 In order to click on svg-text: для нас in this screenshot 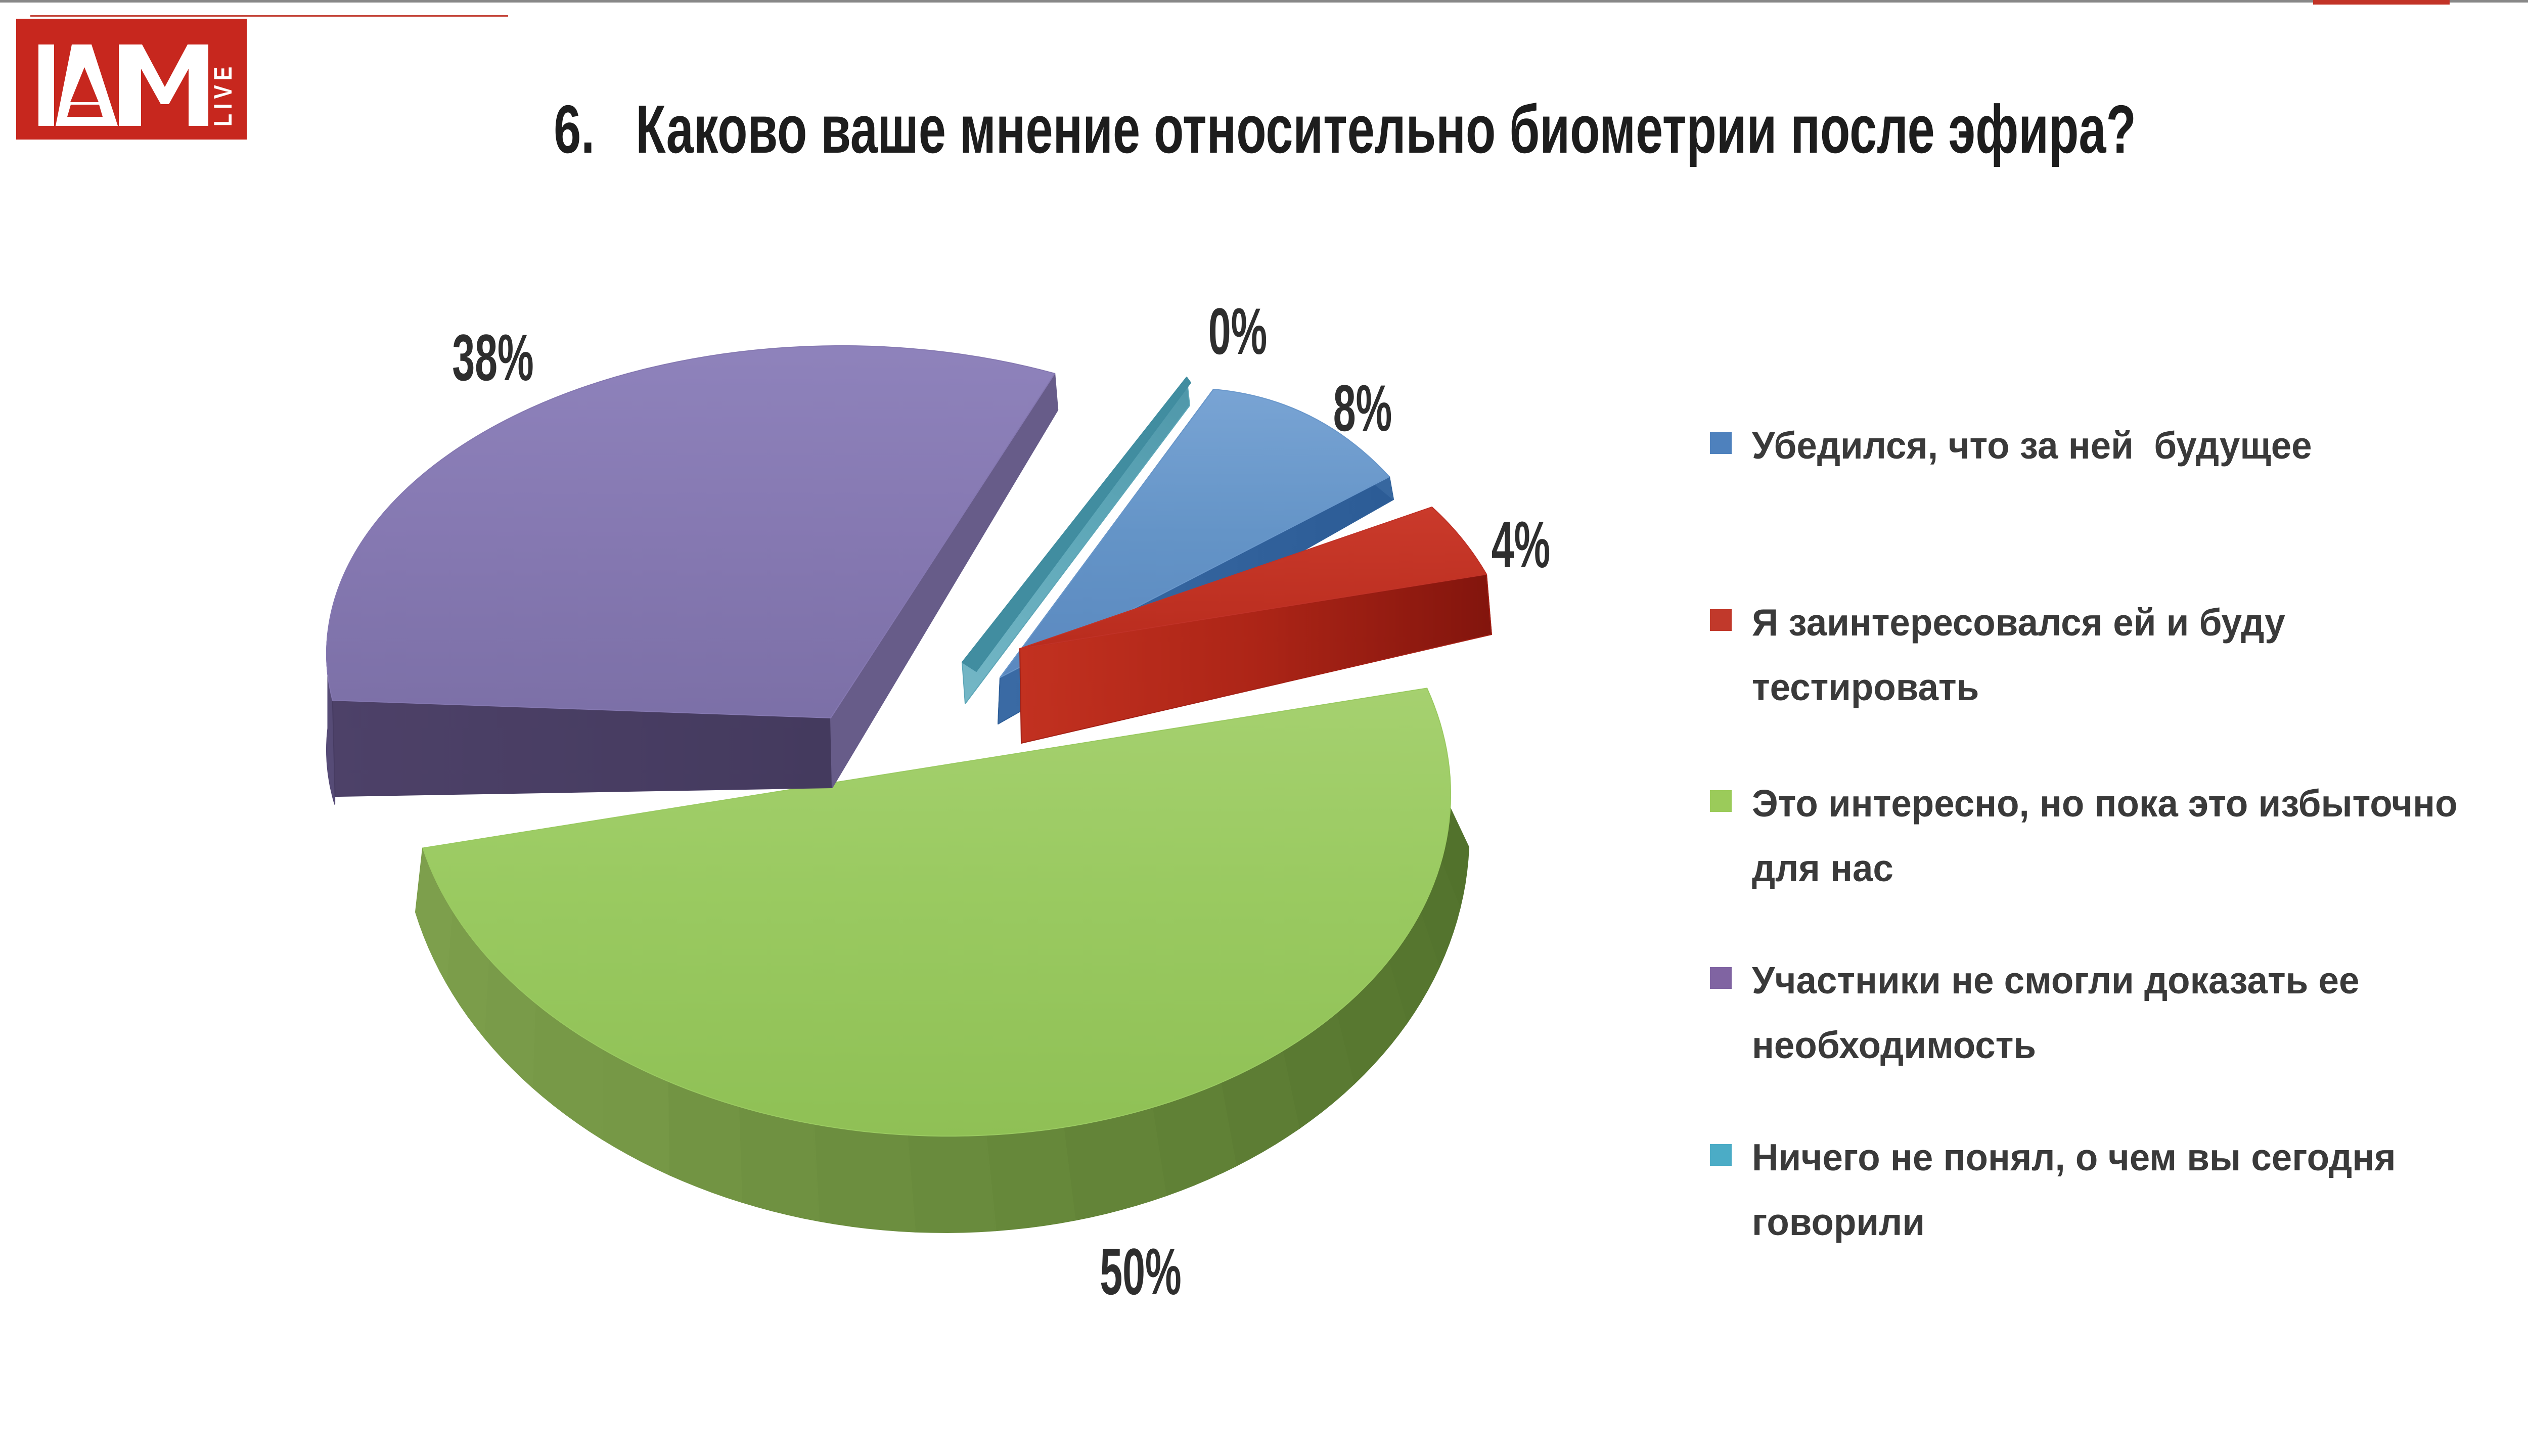, I will do `click(1823, 868)`.